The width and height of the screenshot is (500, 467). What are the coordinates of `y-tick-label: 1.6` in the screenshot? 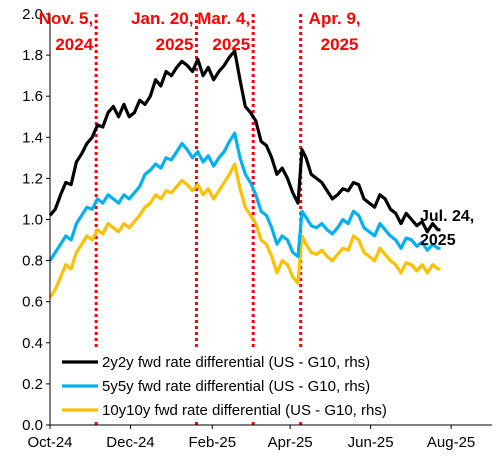 It's located at (32, 96).